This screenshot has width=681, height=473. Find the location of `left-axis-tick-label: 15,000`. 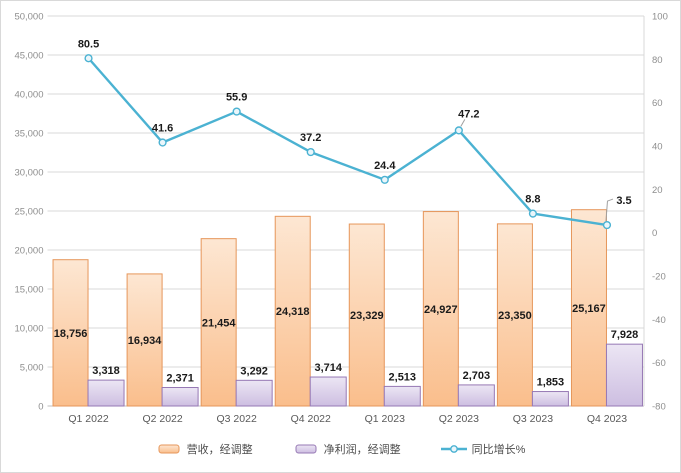

left-axis-tick-label: 15,000 is located at coordinates (28, 290).